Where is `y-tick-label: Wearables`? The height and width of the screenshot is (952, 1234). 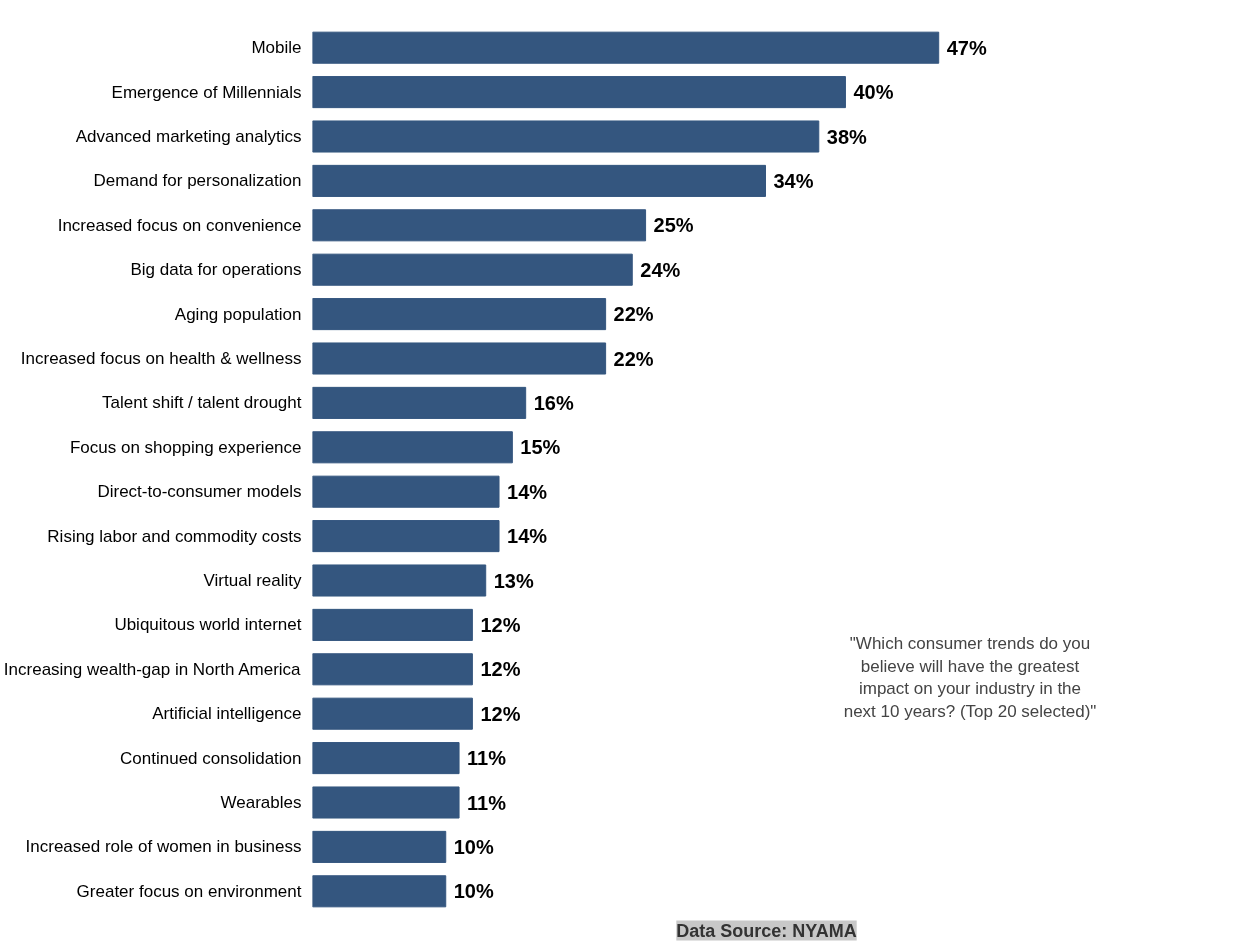 y-tick-label: Wearables is located at coordinates (261, 802).